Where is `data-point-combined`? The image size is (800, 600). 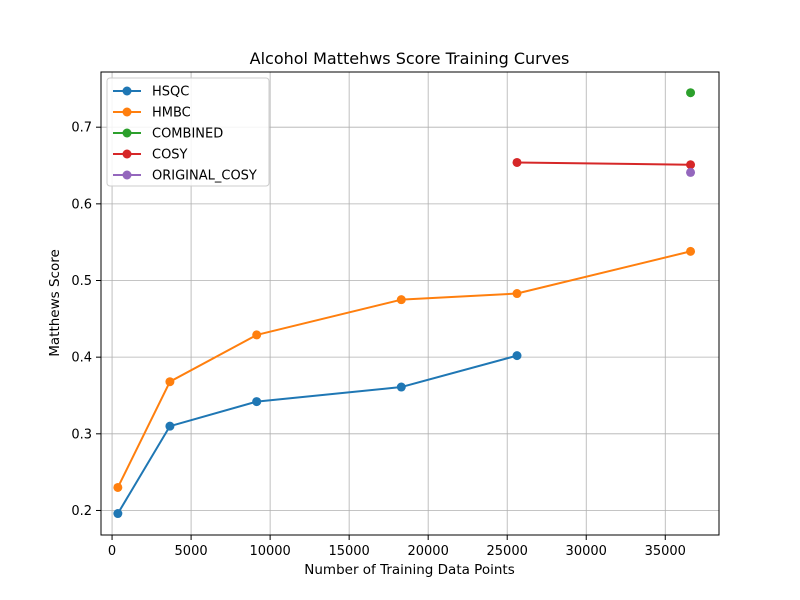
data-point-combined is located at coordinates (691, 93).